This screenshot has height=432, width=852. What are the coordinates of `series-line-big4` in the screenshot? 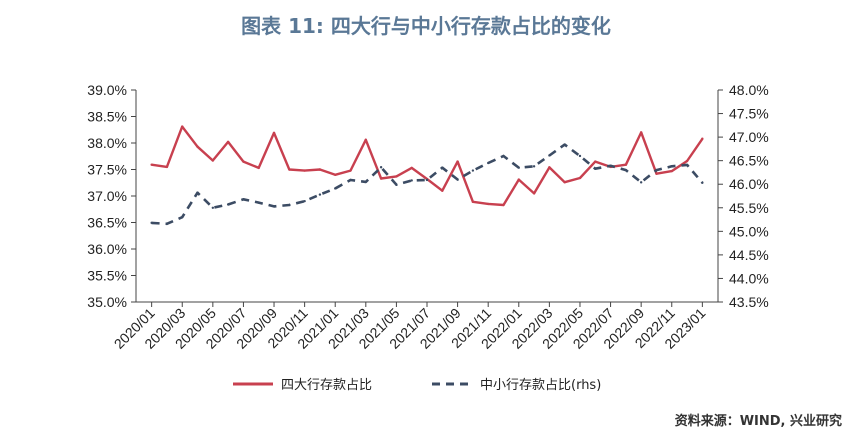 It's located at (427, 166).